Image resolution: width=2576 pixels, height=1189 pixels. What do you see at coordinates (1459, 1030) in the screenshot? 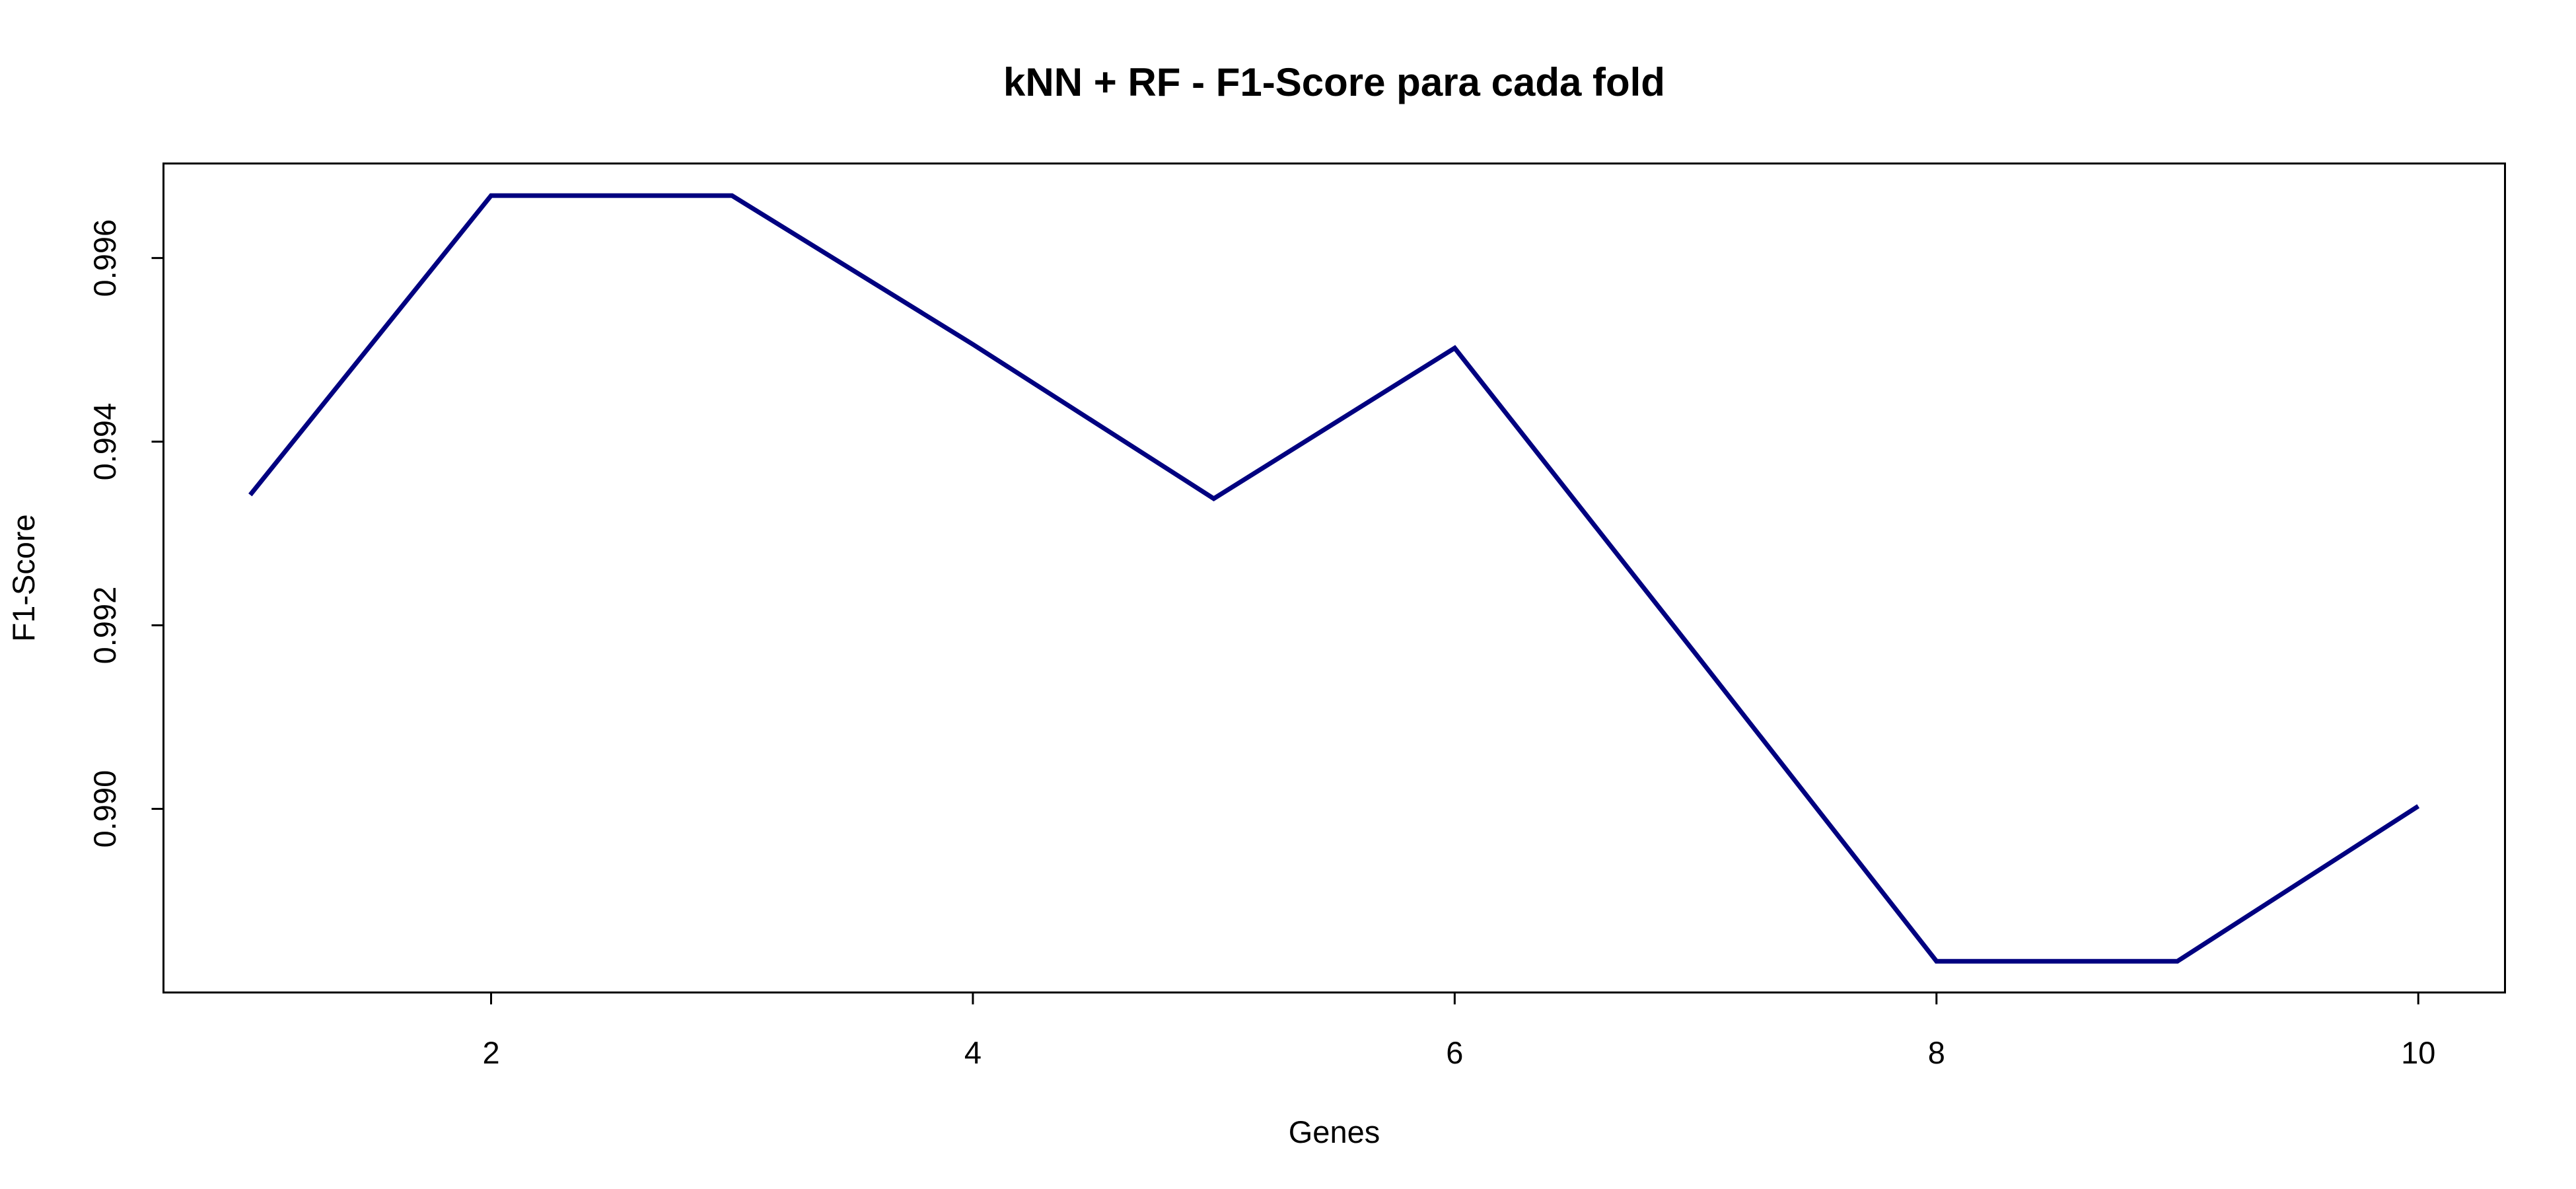
I see `x-axis: 2 4 6 8 10` at bounding box center [1459, 1030].